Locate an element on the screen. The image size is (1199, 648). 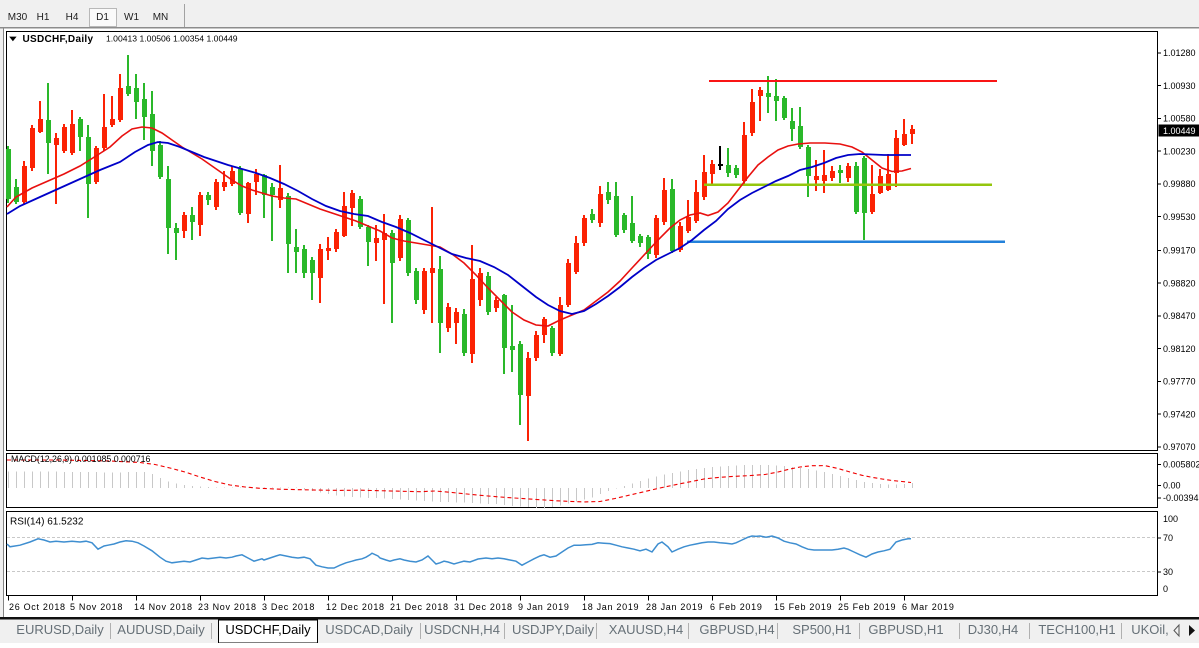
svg-text: 1.00930 is located at coordinates (1179, 86).